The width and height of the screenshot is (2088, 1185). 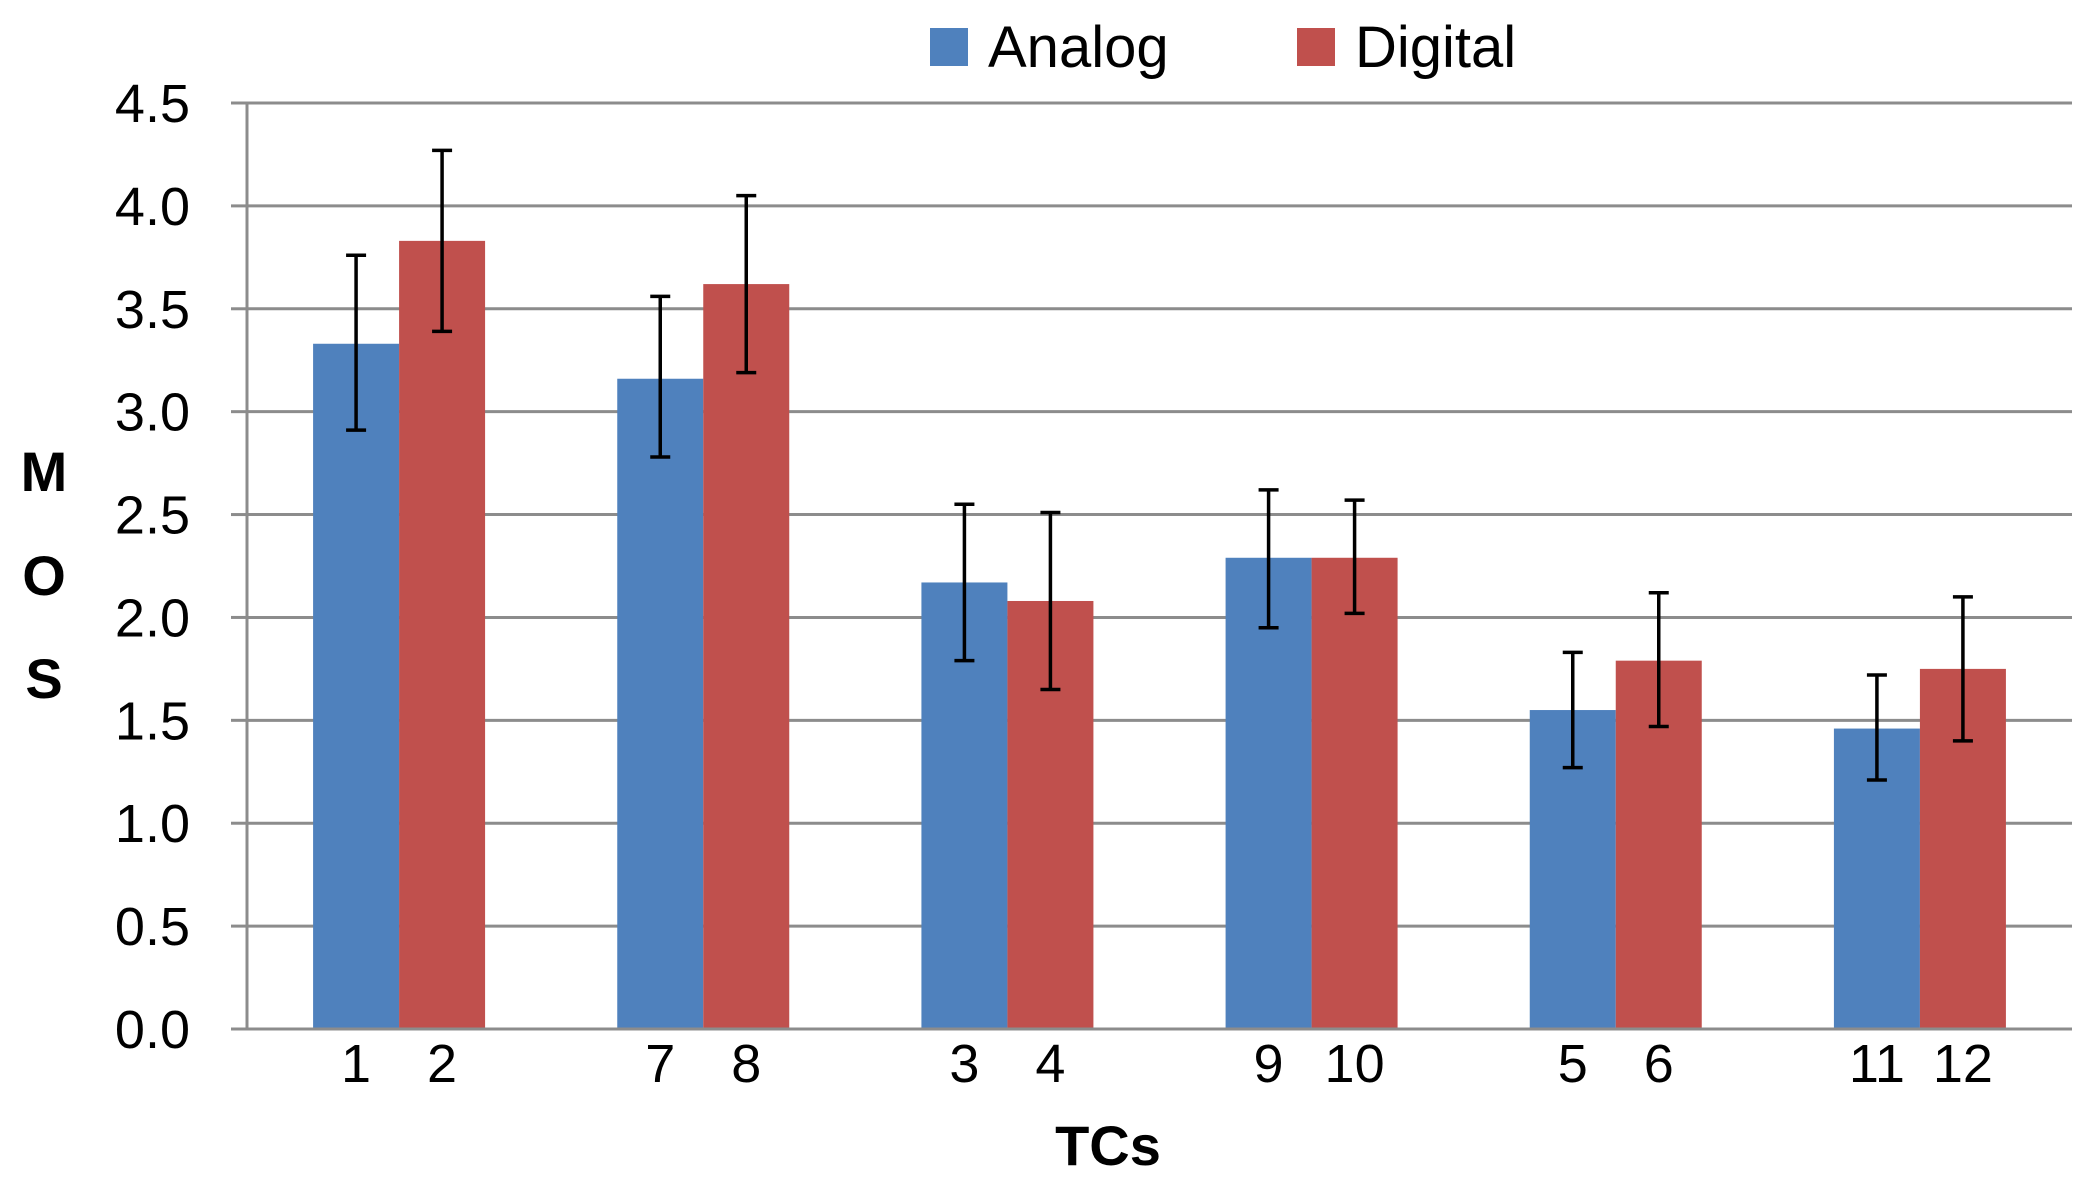 I want to click on y-tick-label: 3.0, so click(x=152, y=413).